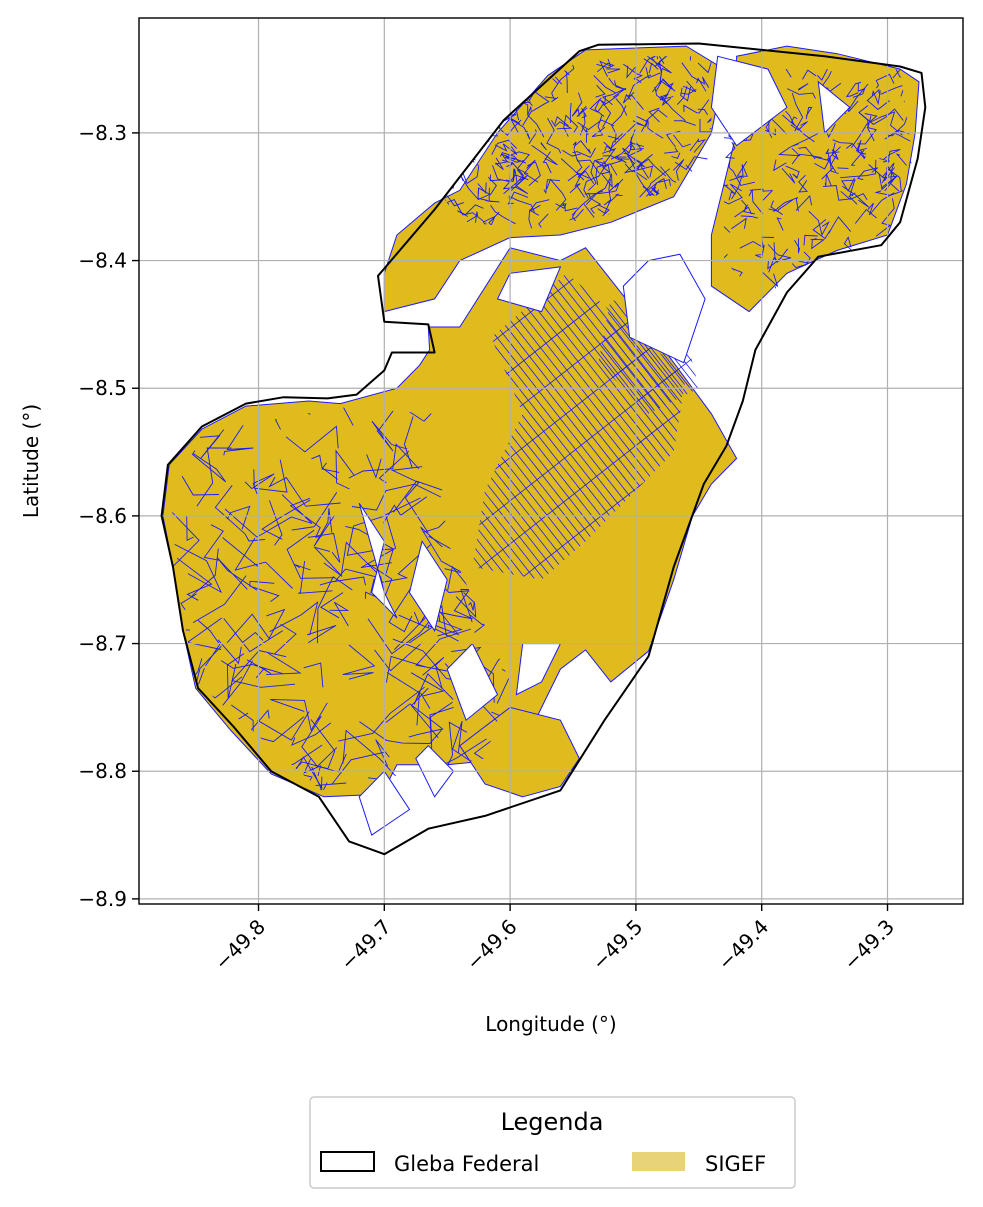 Image resolution: width=983 pixels, height=1207 pixels. What do you see at coordinates (617, 945) in the screenshot?
I see `x-tick-label: −49.5` at bounding box center [617, 945].